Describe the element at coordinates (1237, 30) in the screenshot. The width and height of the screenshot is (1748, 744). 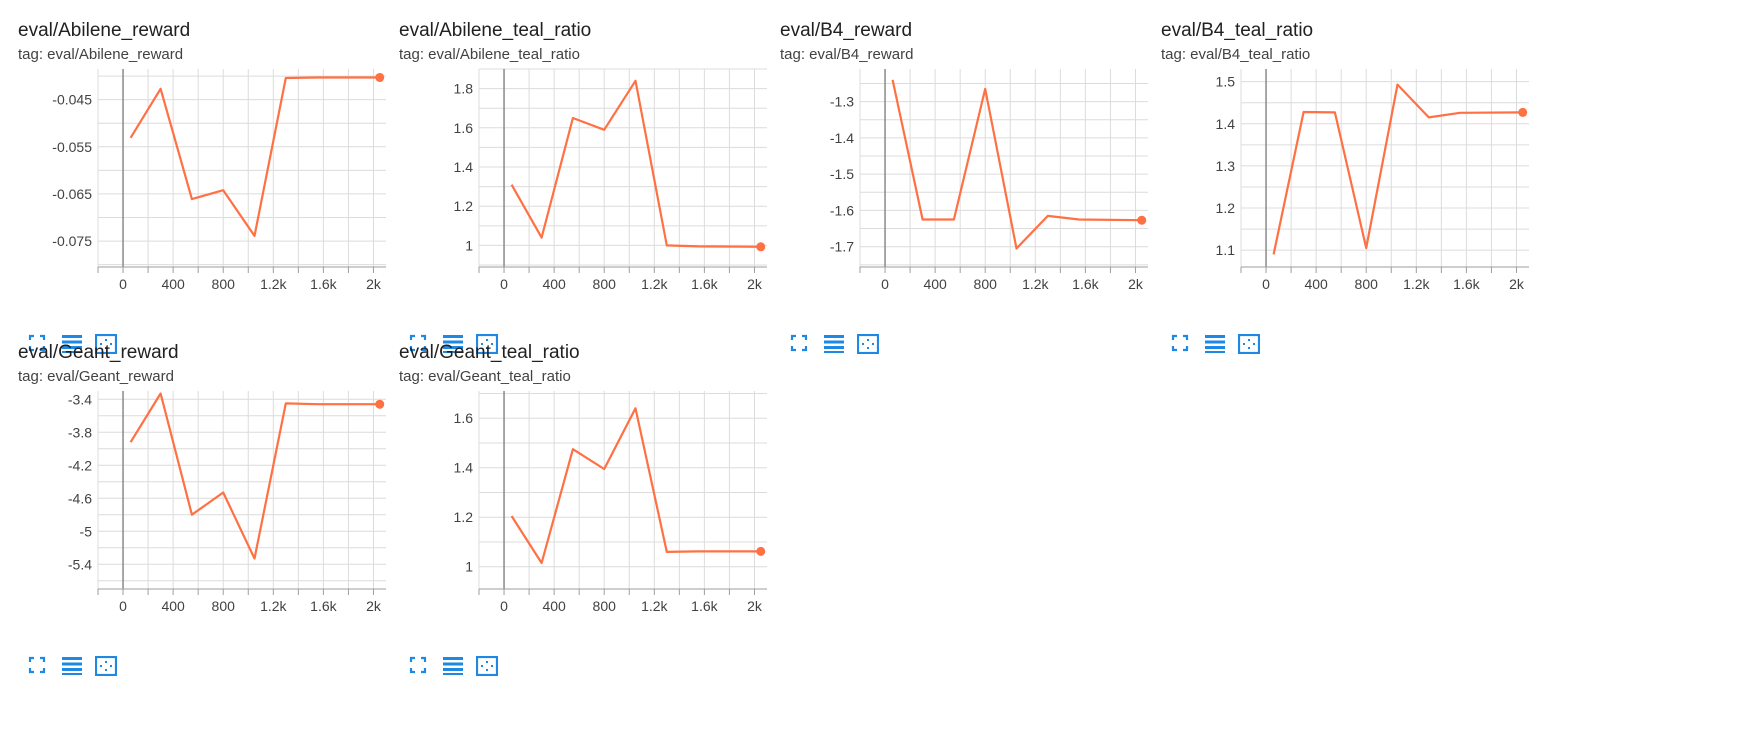
I see `chart-title: eval/B4_teal_ratio` at that location.